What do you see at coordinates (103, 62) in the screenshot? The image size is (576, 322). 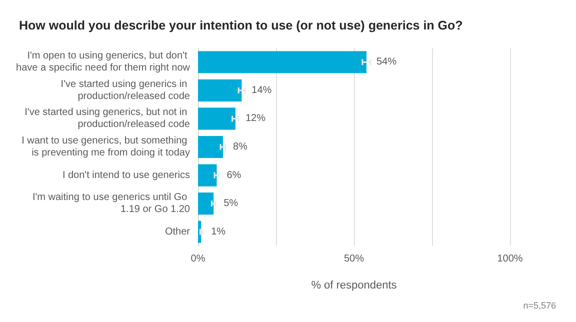 I see `y-tick-label: I'm open to using generics, but don't have a specific need for them right now` at bounding box center [103, 62].